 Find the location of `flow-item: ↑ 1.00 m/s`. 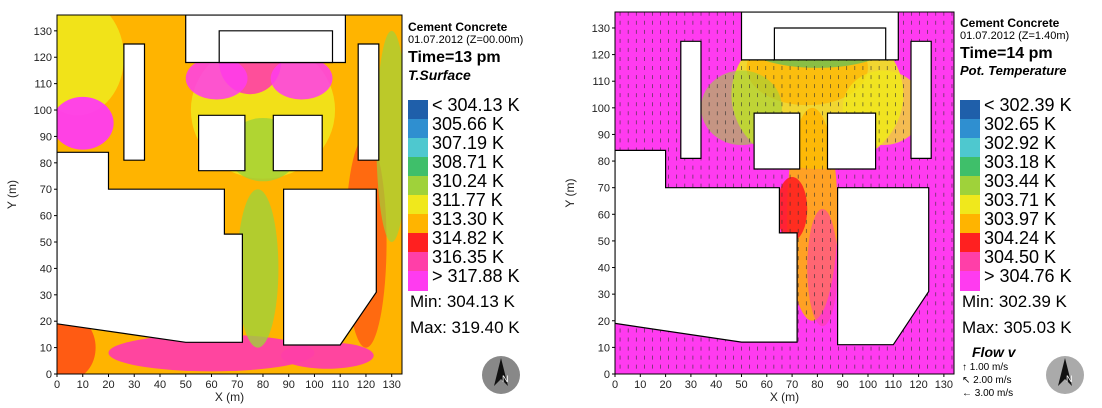

flow-item: ↑ 1.00 m/s is located at coordinates (985, 367).